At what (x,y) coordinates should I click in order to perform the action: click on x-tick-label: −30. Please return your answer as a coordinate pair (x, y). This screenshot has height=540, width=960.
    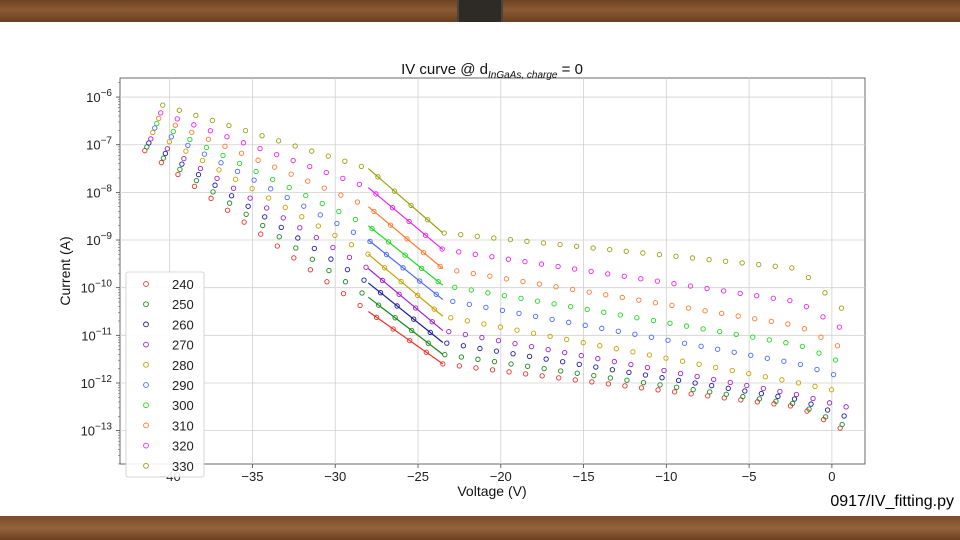
    Looking at the image, I should click on (335, 476).